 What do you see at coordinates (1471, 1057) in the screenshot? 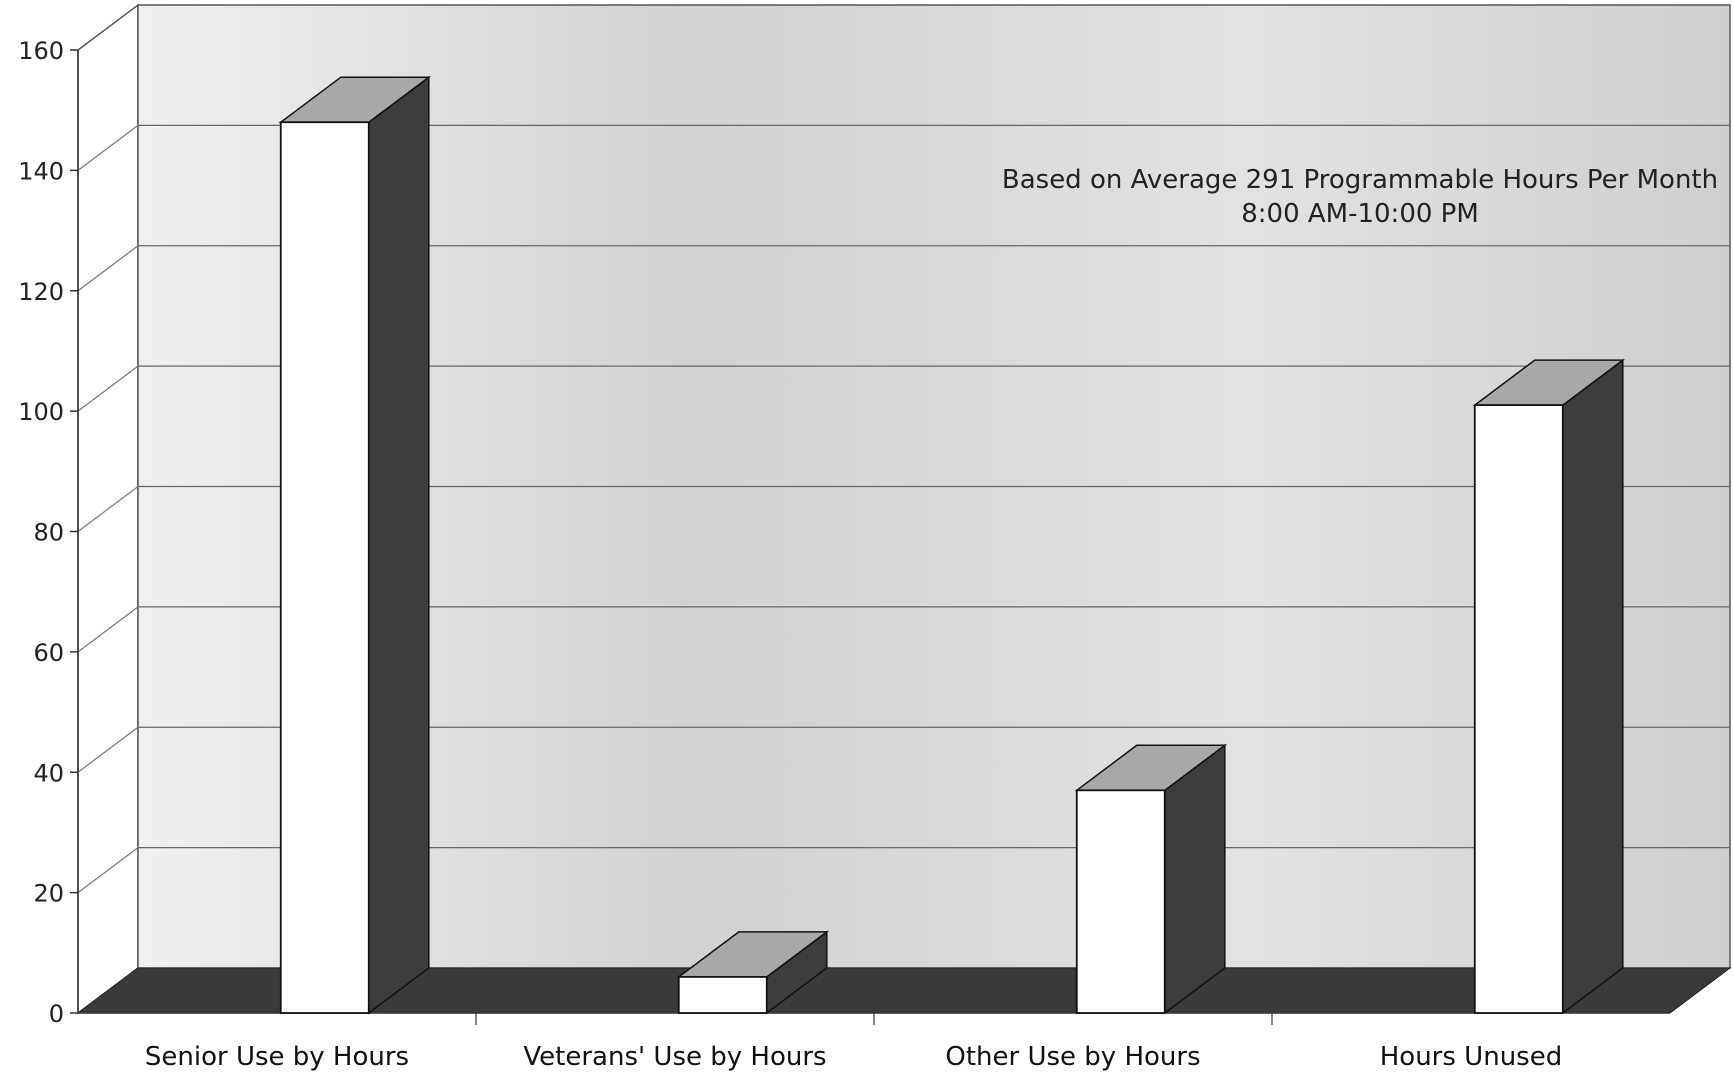
I see `x-tick-label-4: Hours Unused` at bounding box center [1471, 1057].